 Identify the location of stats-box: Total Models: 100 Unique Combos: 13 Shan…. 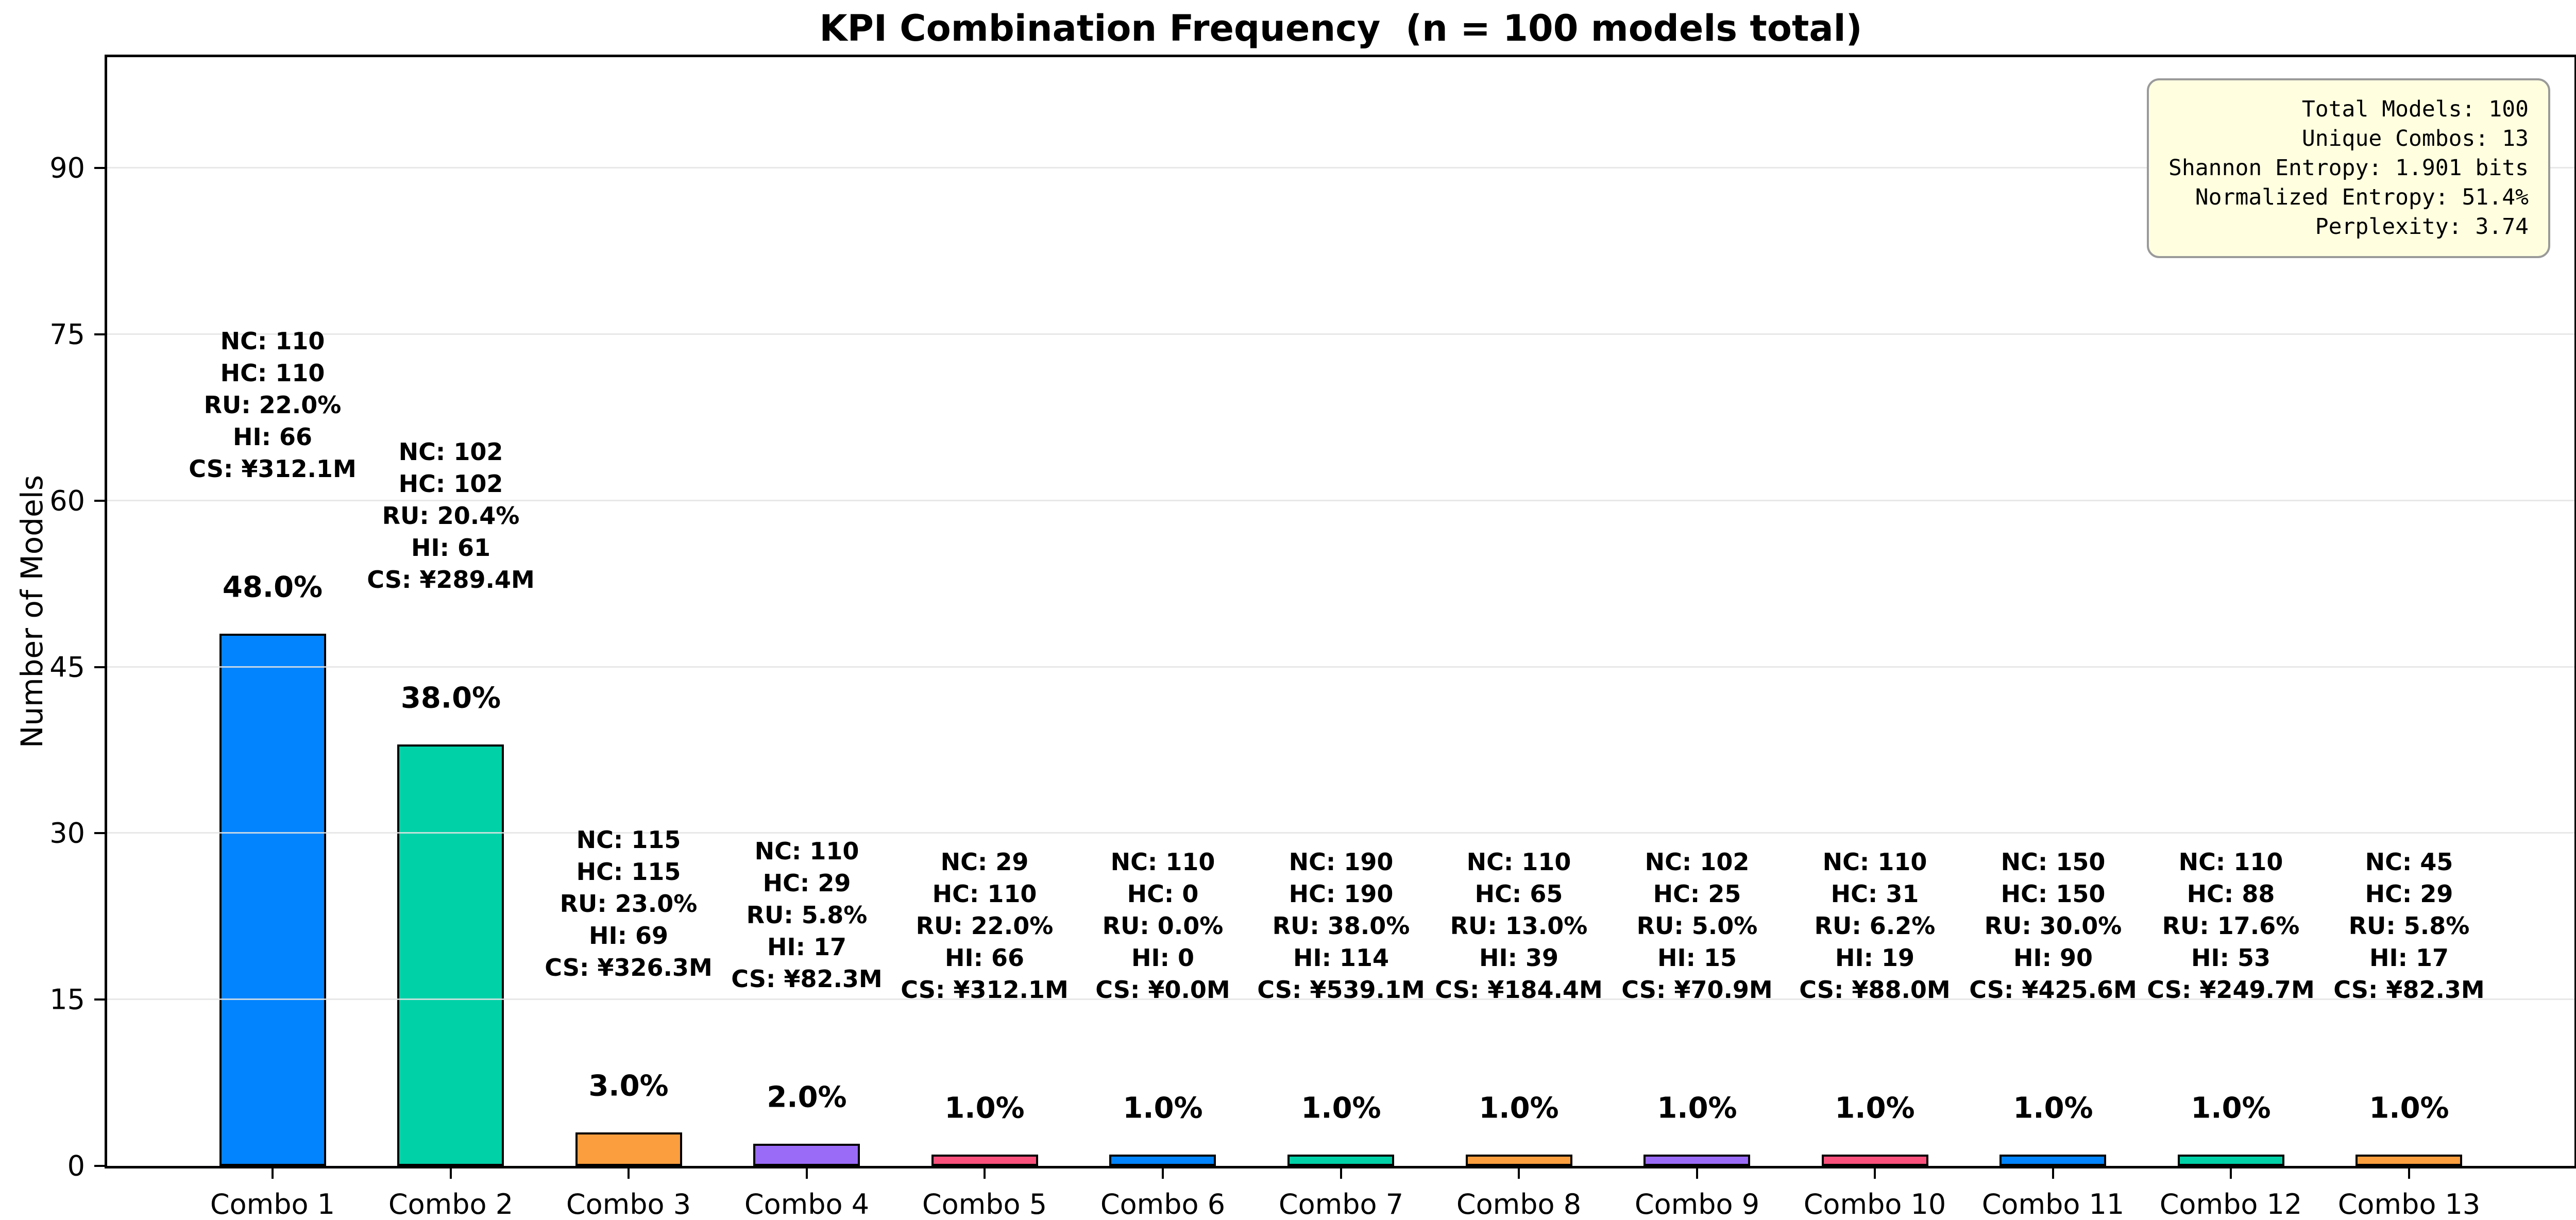
(2348, 168).